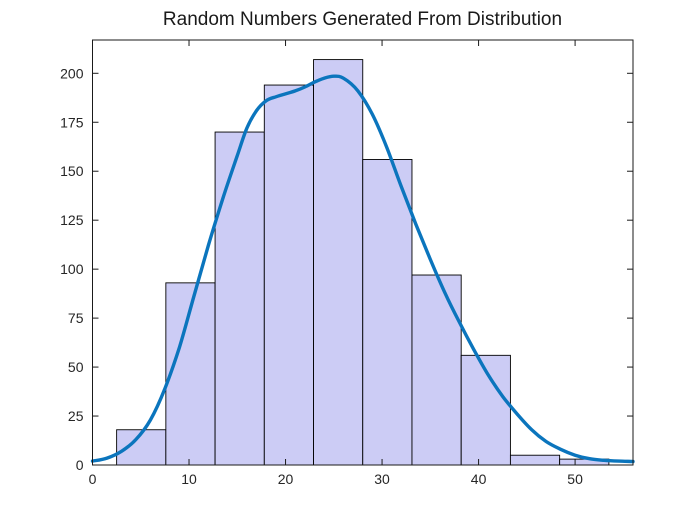 The height and width of the screenshot is (525, 700). Describe the element at coordinates (72, 220) in the screenshot. I see `y-tick-label: 125` at that location.